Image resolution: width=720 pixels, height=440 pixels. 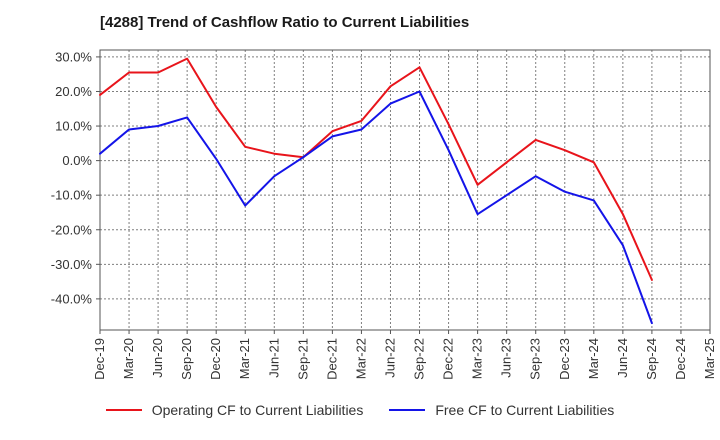 What do you see at coordinates (72, 195) in the screenshot?
I see `y-tick-label: -10.0%` at bounding box center [72, 195].